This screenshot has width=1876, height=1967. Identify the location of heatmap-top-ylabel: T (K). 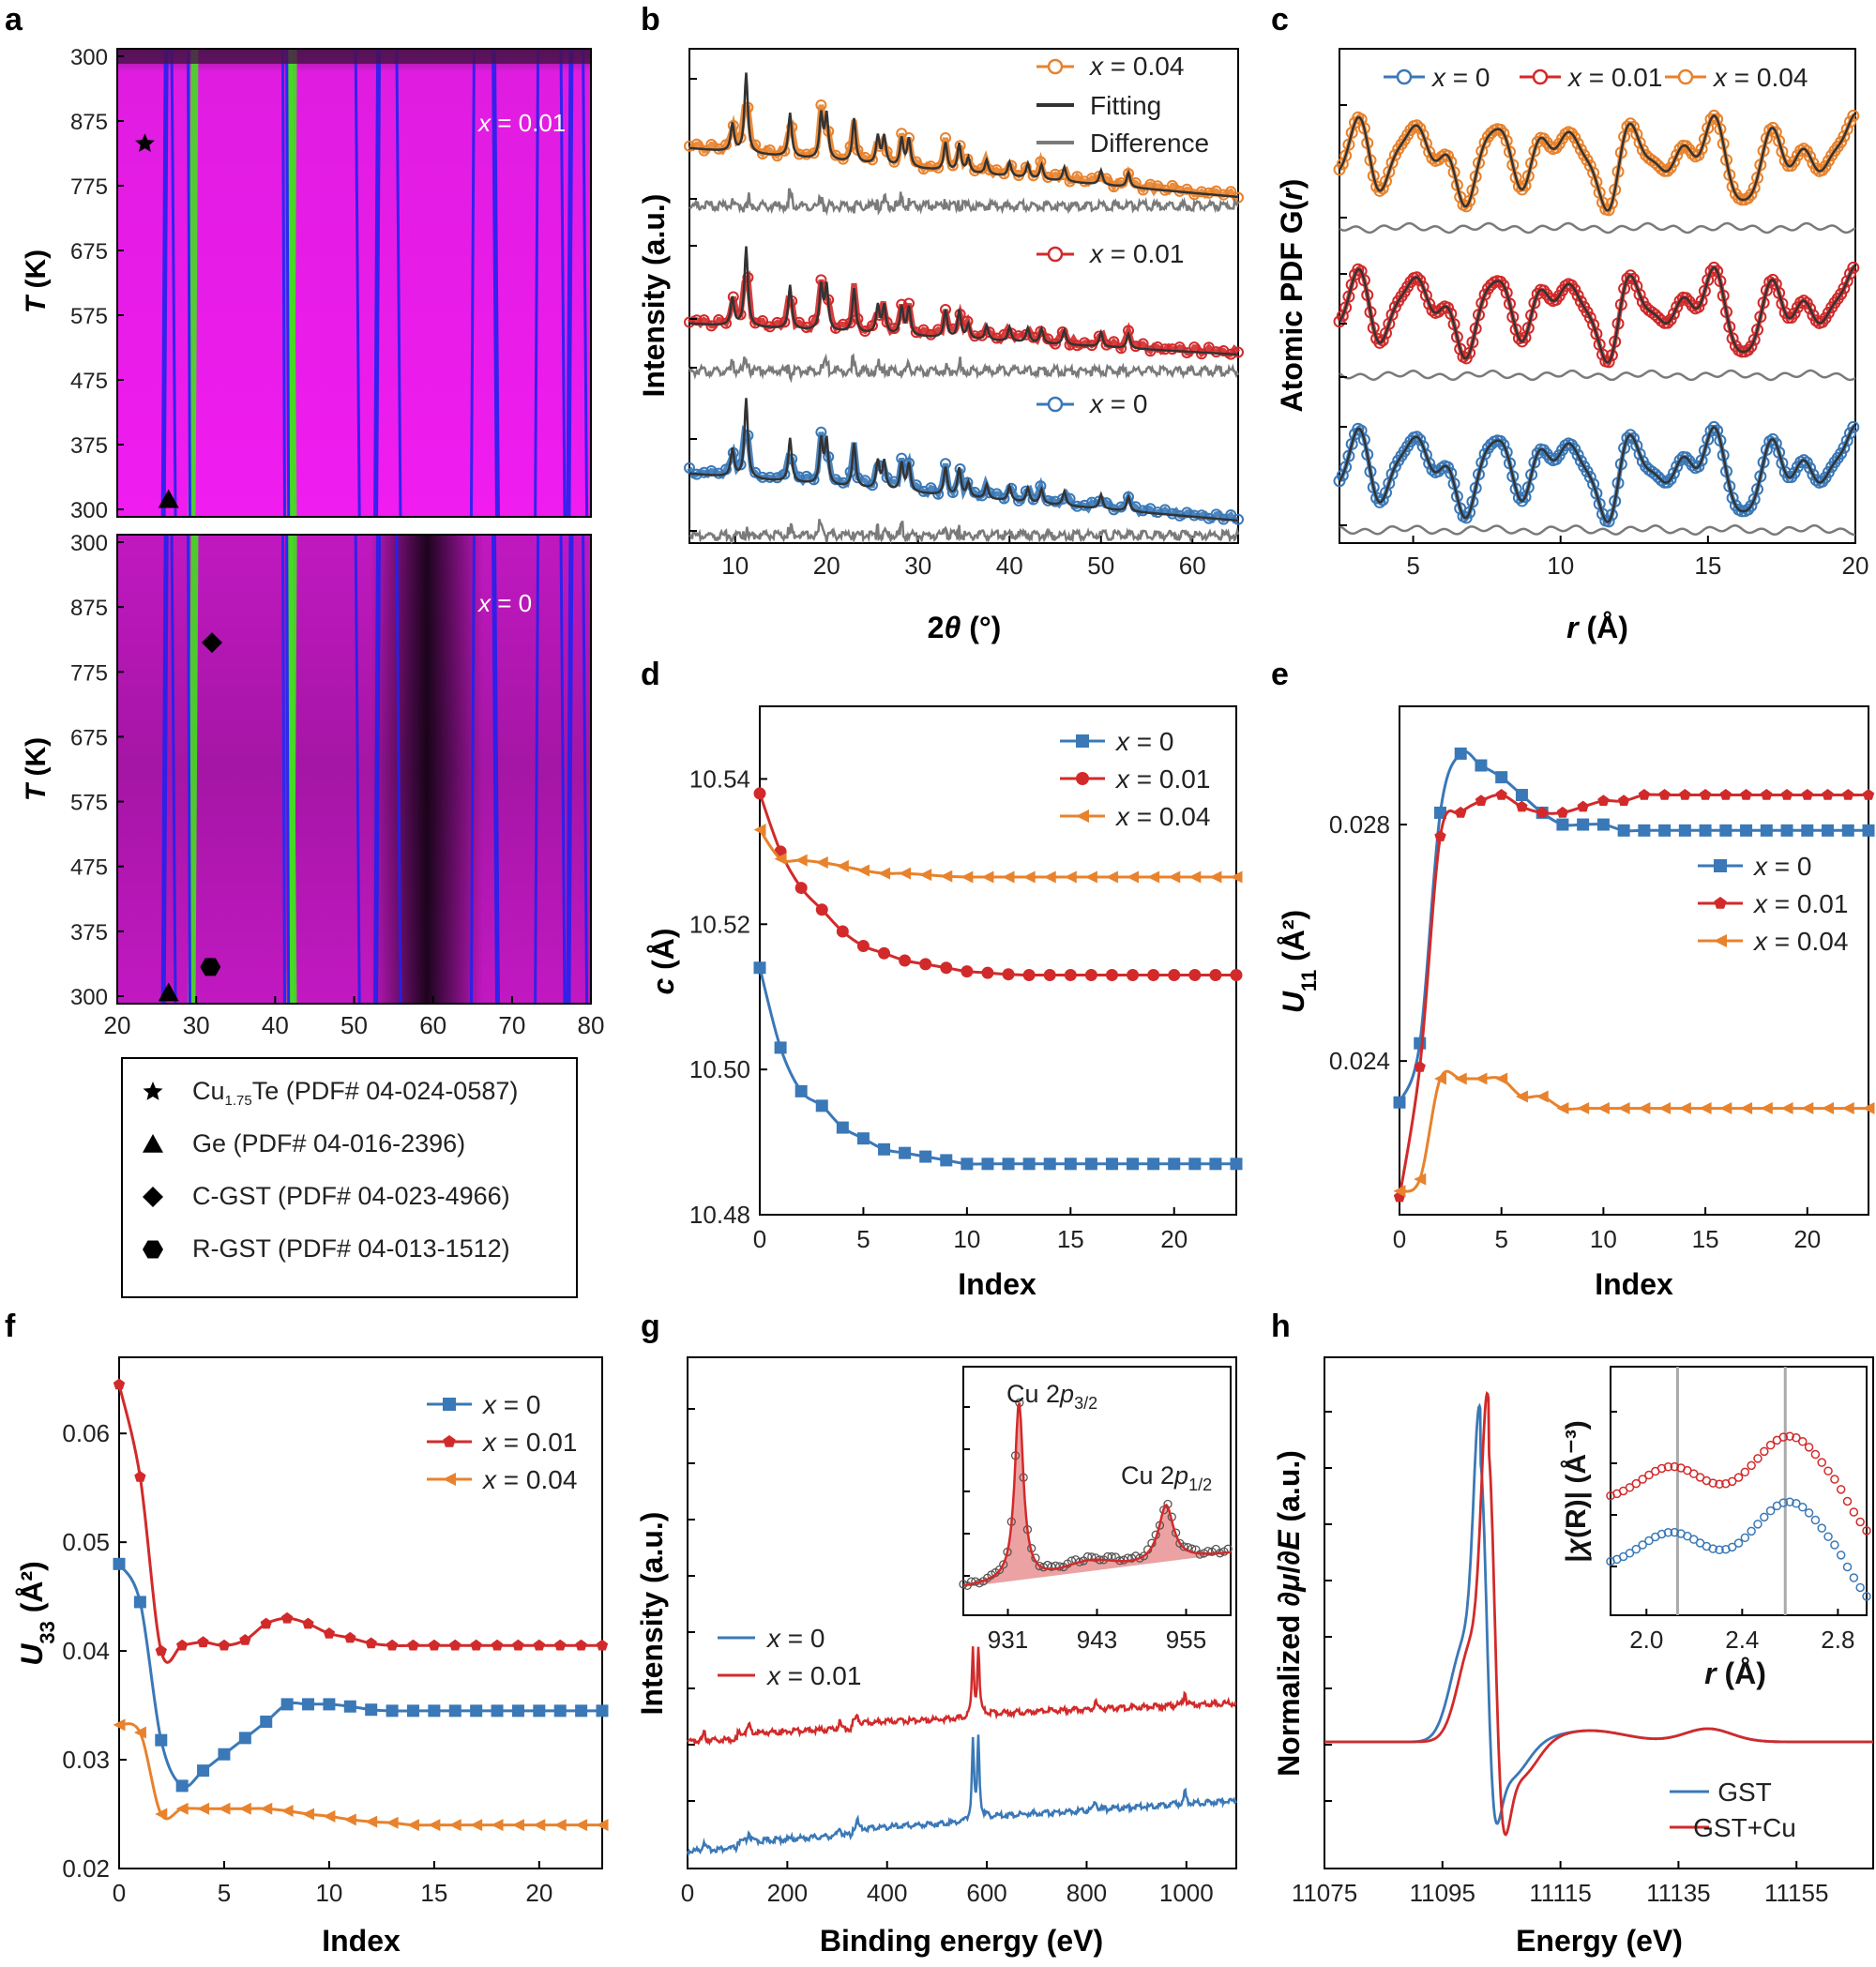
(36, 281).